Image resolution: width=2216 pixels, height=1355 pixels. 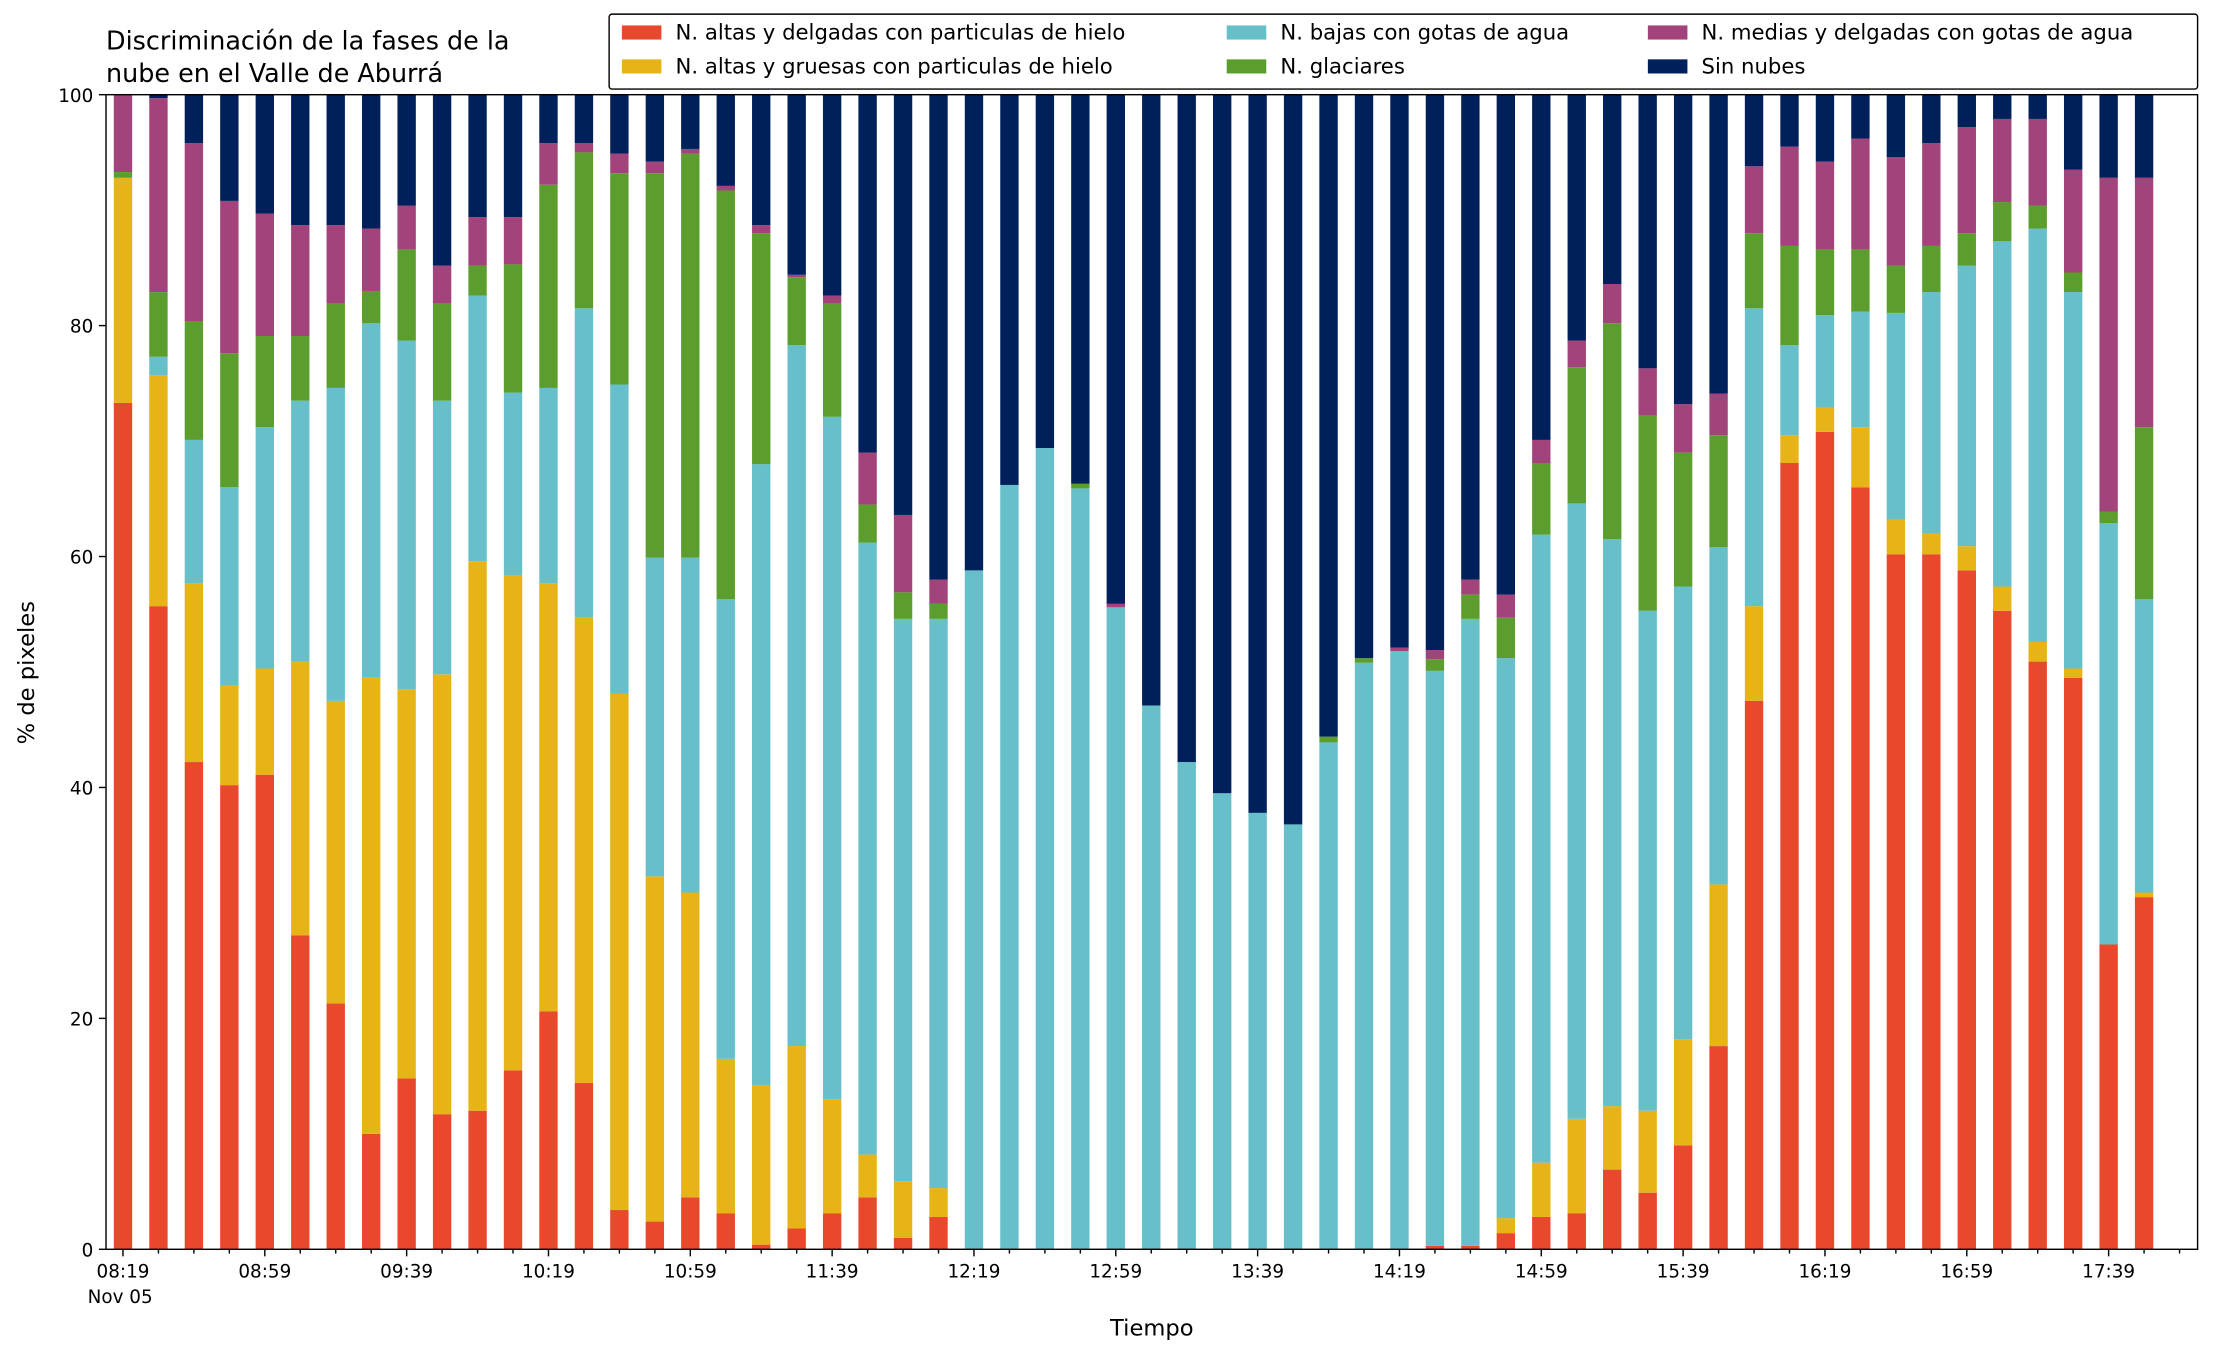 What do you see at coordinates (974, 1272) in the screenshot?
I see `x-tick-label: 12:19` at bounding box center [974, 1272].